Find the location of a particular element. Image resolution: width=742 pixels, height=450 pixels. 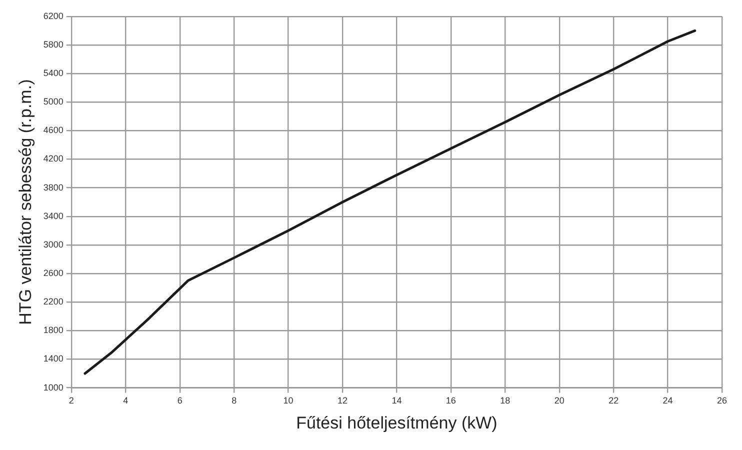

x-tick-label: 2 is located at coordinates (71, 401).